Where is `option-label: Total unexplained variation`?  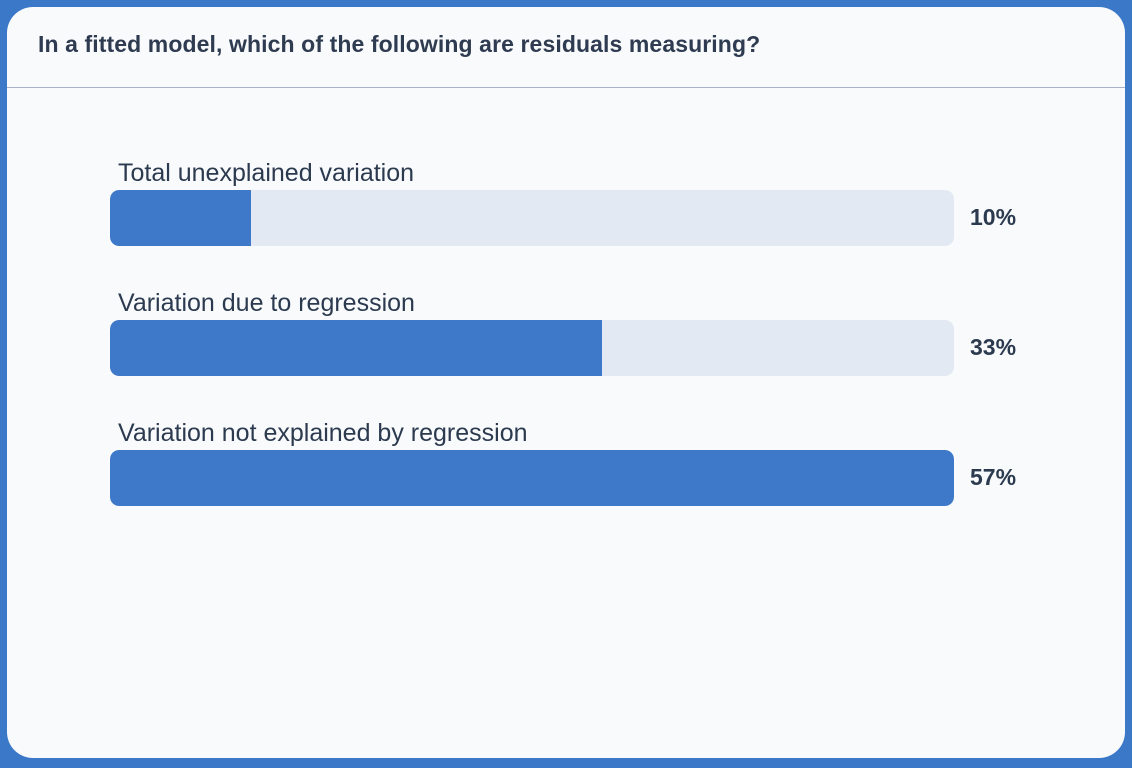 option-label: Total unexplained variation is located at coordinates (266, 173).